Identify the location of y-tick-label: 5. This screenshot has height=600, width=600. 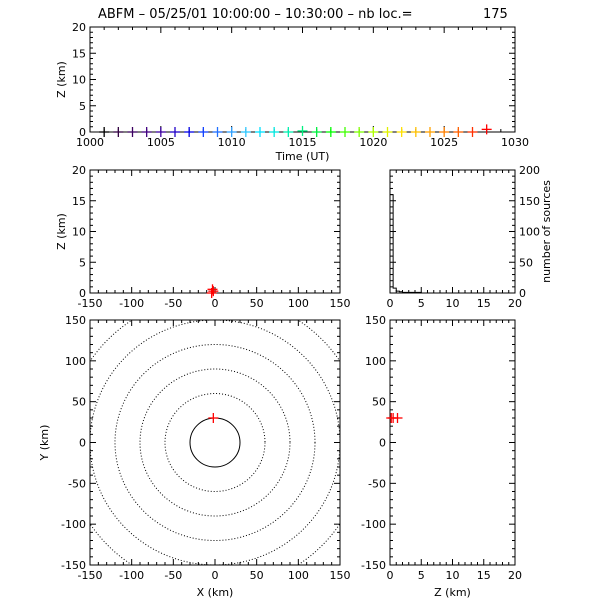
(82, 106).